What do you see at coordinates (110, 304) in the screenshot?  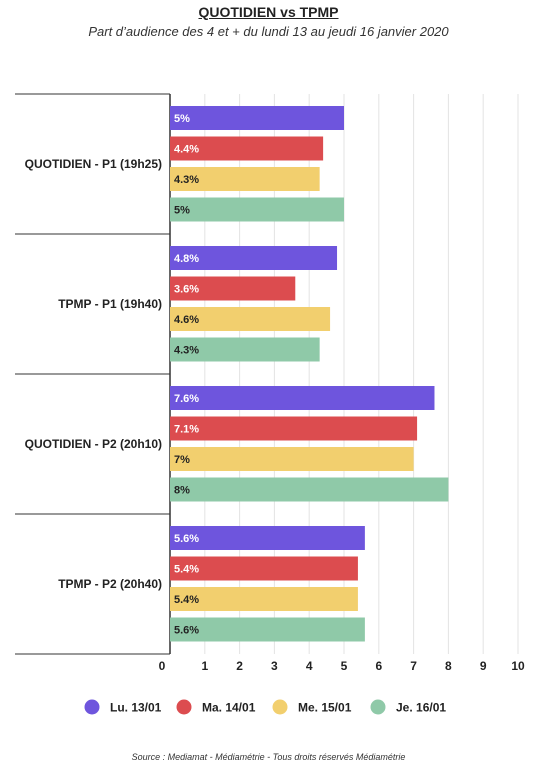 I see `category-label: TPMP - P1 (19h40)` at bounding box center [110, 304].